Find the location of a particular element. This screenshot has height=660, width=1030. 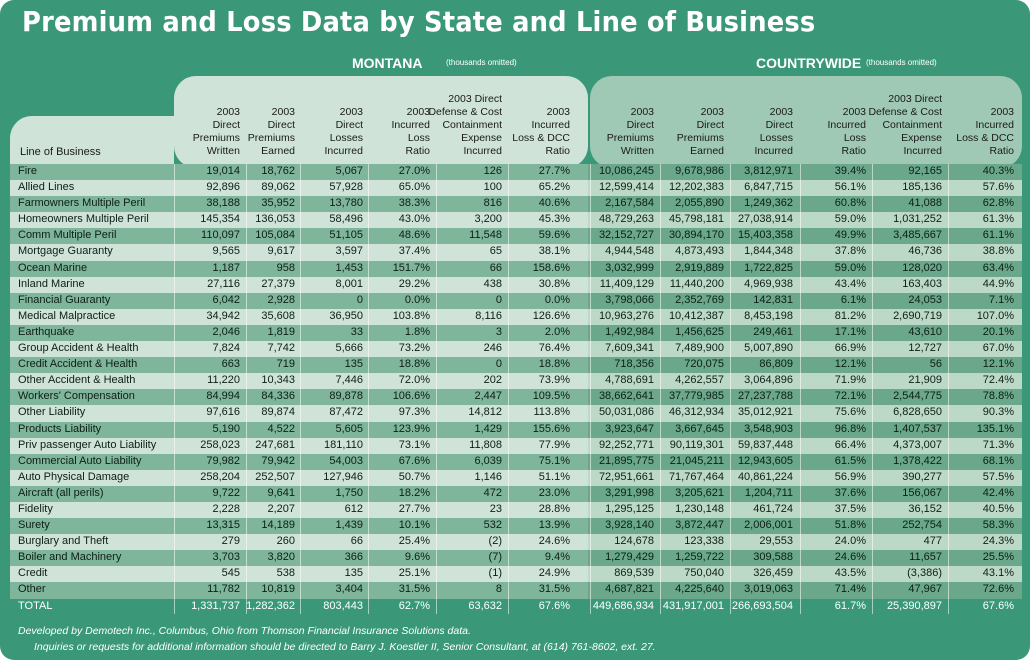

montana-value-cell: 59.6% is located at coordinates (554, 235).